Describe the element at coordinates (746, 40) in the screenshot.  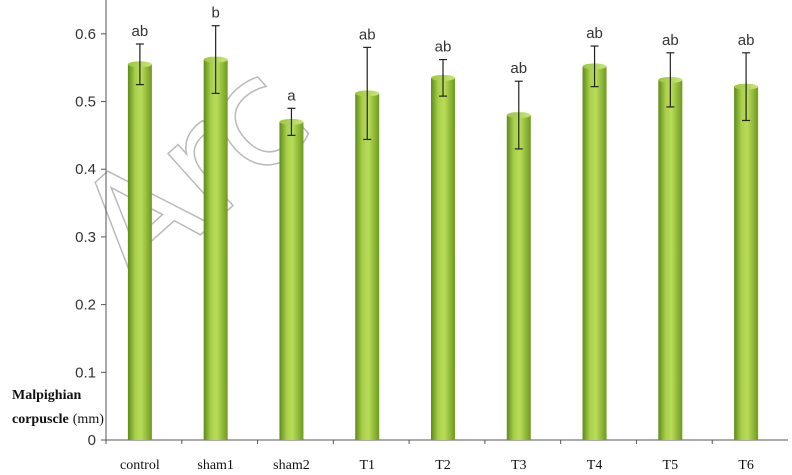
I see `significance-label-T6: ab` at that location.